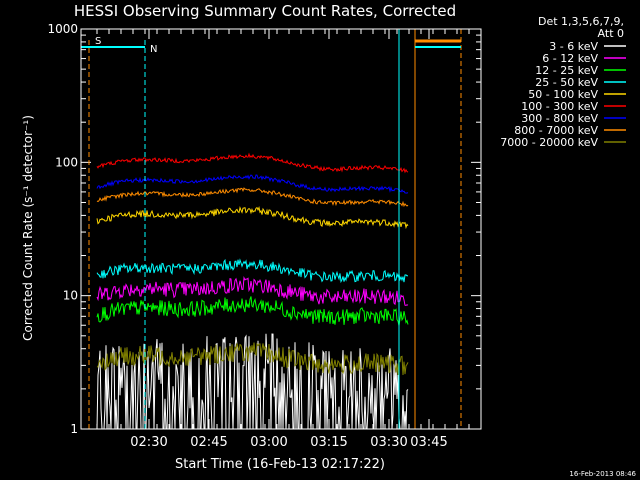 This screenshot has height=480, width=640. What do you see at coordinates (556, 130) in the screenshot?
I see `legend-entry: 800 - 7000 keV` at bounding box center [556, 130].